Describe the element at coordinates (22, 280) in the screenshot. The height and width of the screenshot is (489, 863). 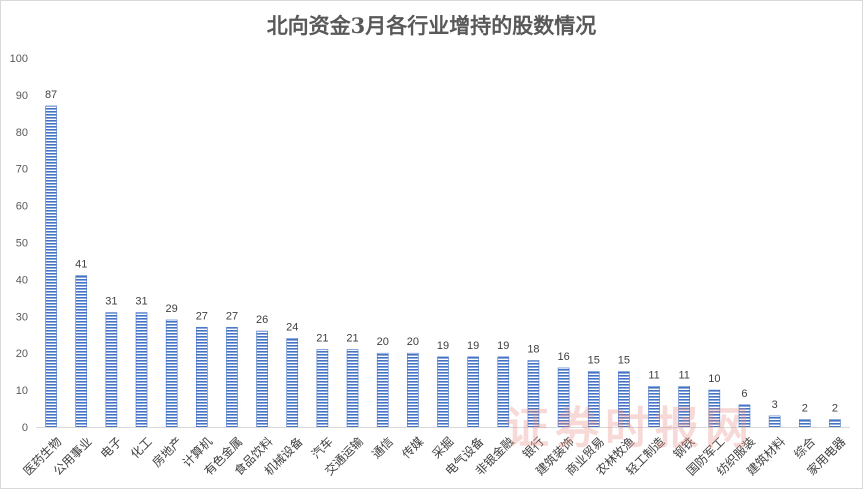
I see `y-tick-label: 40` at that location.